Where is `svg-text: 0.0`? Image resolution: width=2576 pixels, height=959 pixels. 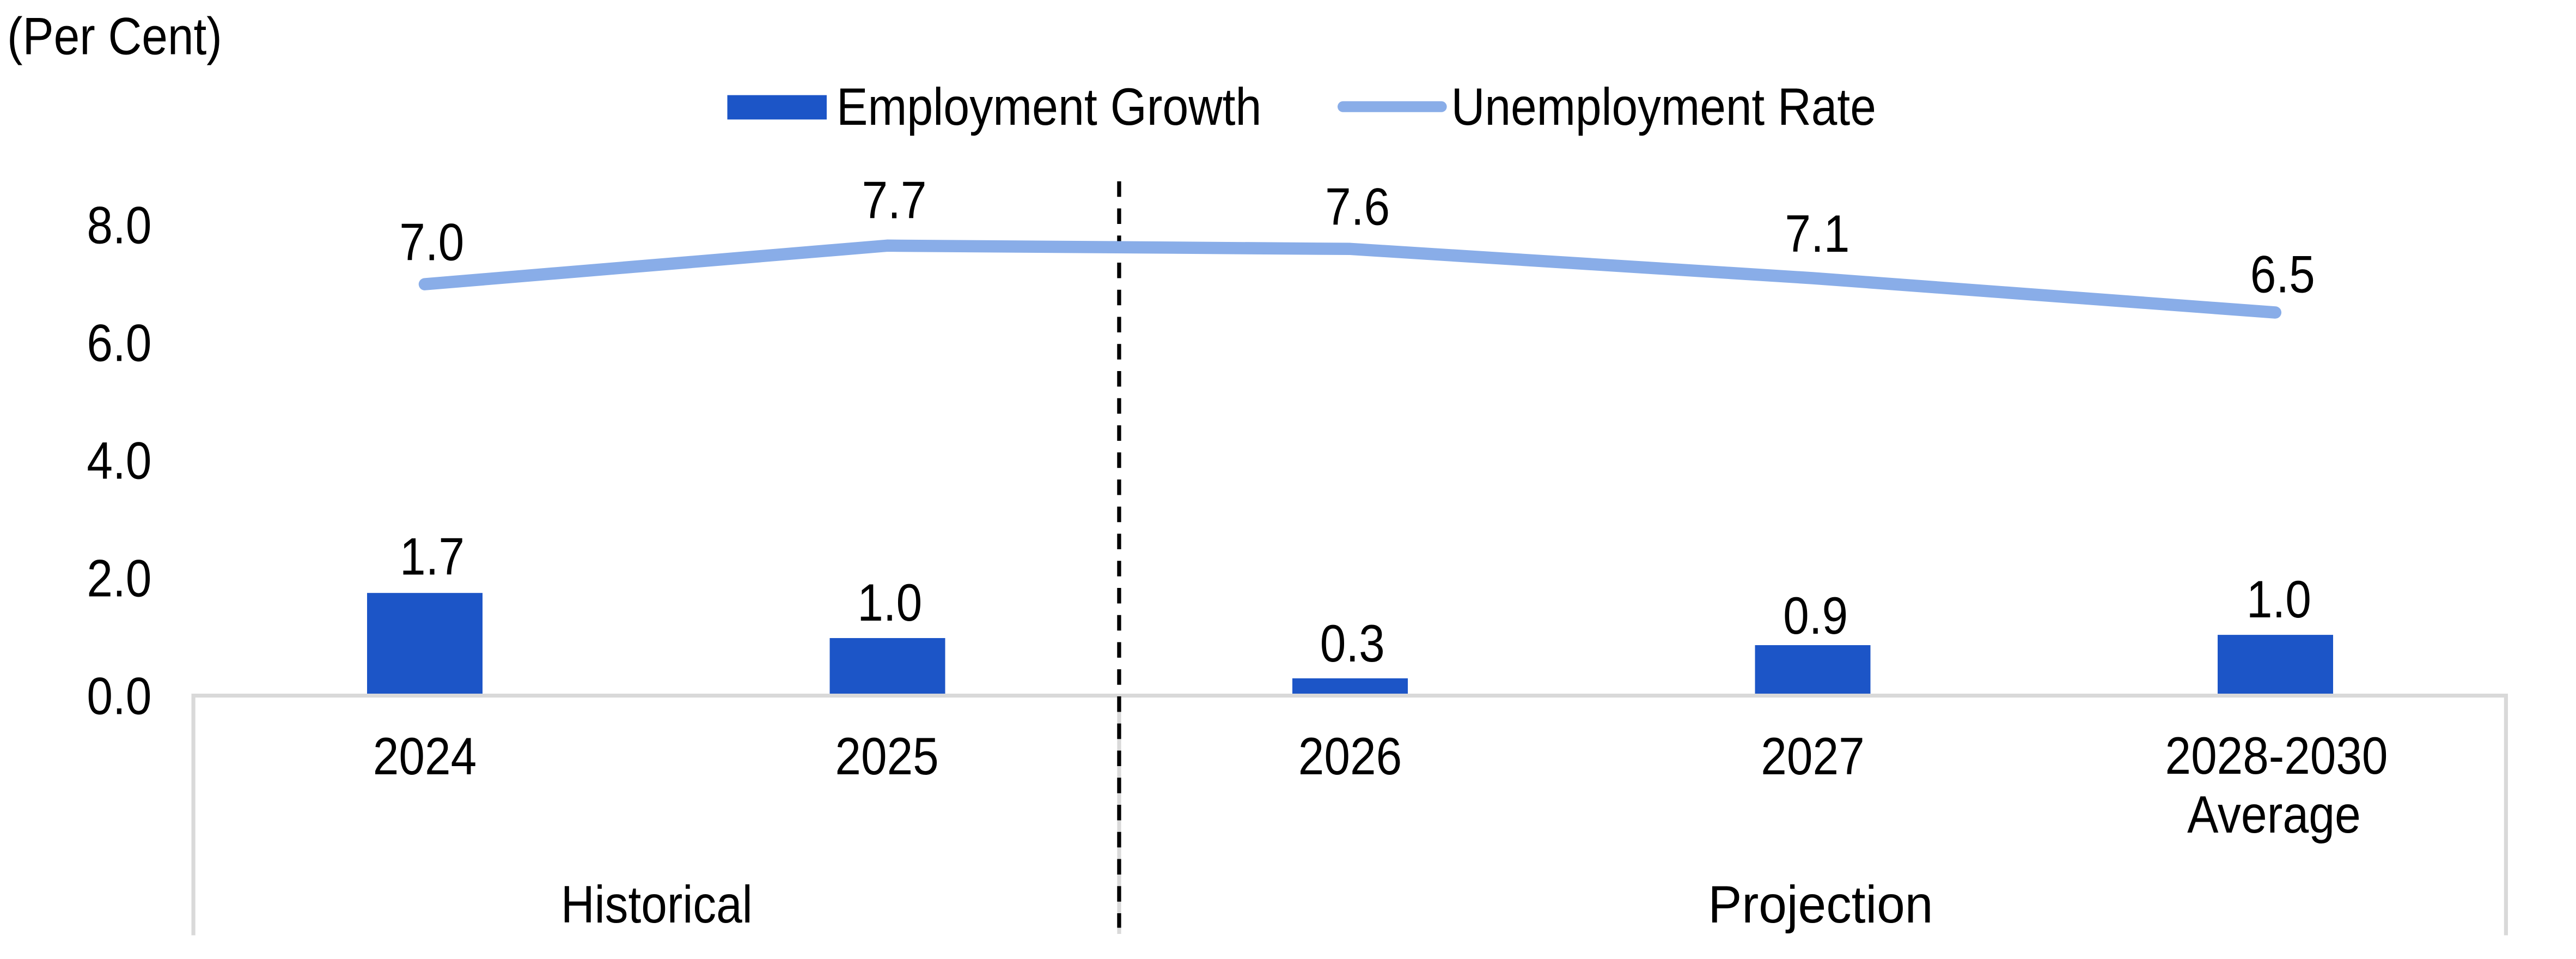 svg-text: 0.0 is located at coordinates (119, 696).